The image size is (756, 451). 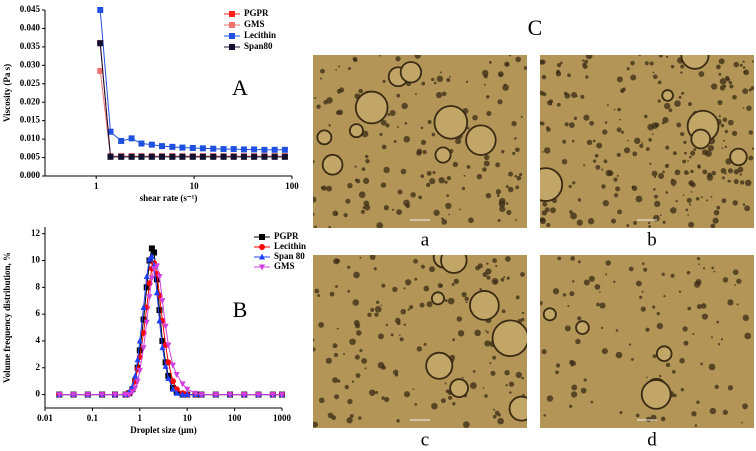 I want to click on legend-label: Span80, so click(x=258, y=46).